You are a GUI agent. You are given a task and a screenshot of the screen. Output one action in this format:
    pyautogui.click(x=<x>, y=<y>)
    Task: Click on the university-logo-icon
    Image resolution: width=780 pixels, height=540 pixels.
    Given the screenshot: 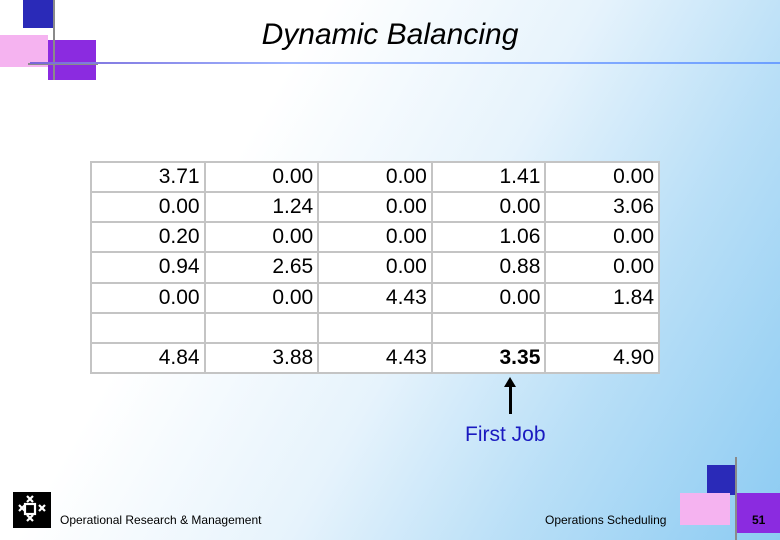 What is the action you would take?
    pyautogui.click(x=32, y=510)
    